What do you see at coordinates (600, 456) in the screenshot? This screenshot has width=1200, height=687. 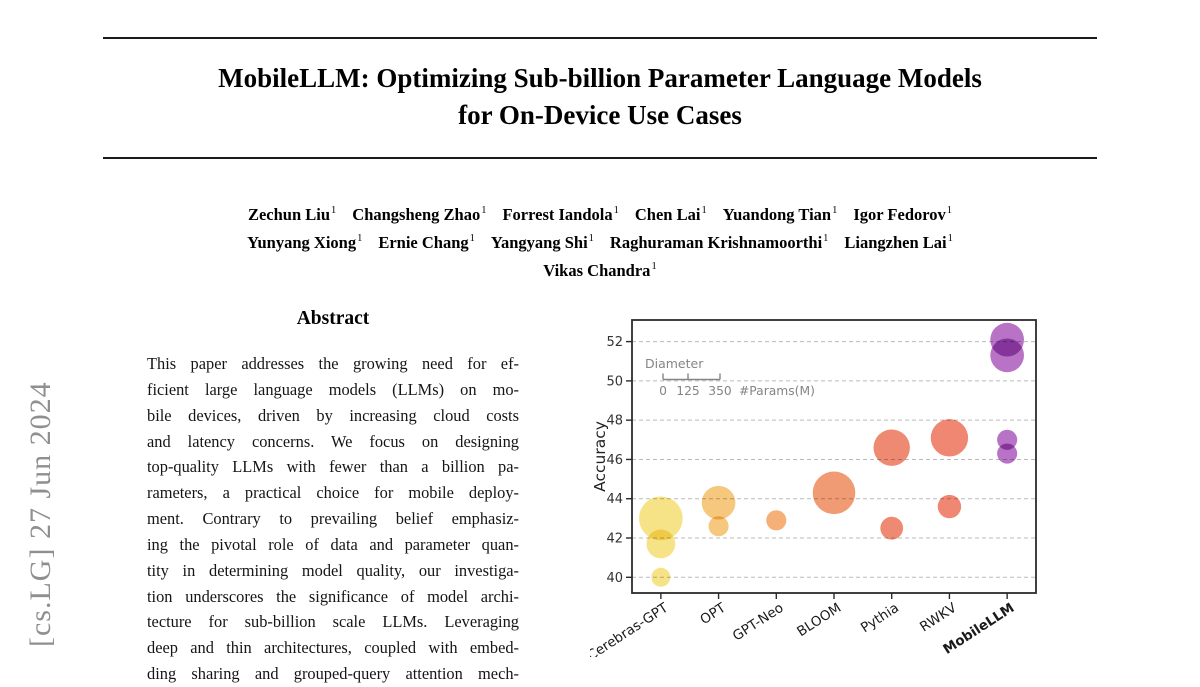 I see `y-axis-label: Accuracy` at bounding box center [600, 456].